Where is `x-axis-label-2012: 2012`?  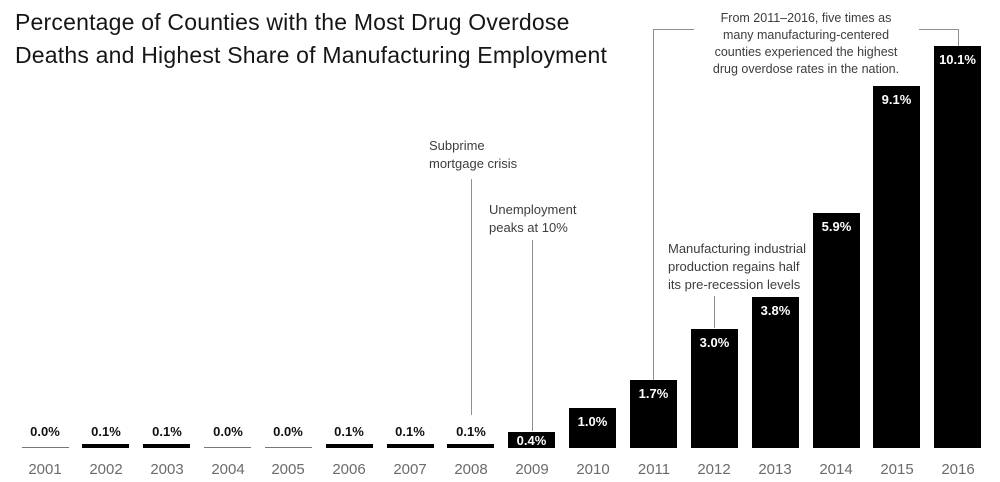 x-axis-label-2012: 2012 is located at coordinates (714, 469).